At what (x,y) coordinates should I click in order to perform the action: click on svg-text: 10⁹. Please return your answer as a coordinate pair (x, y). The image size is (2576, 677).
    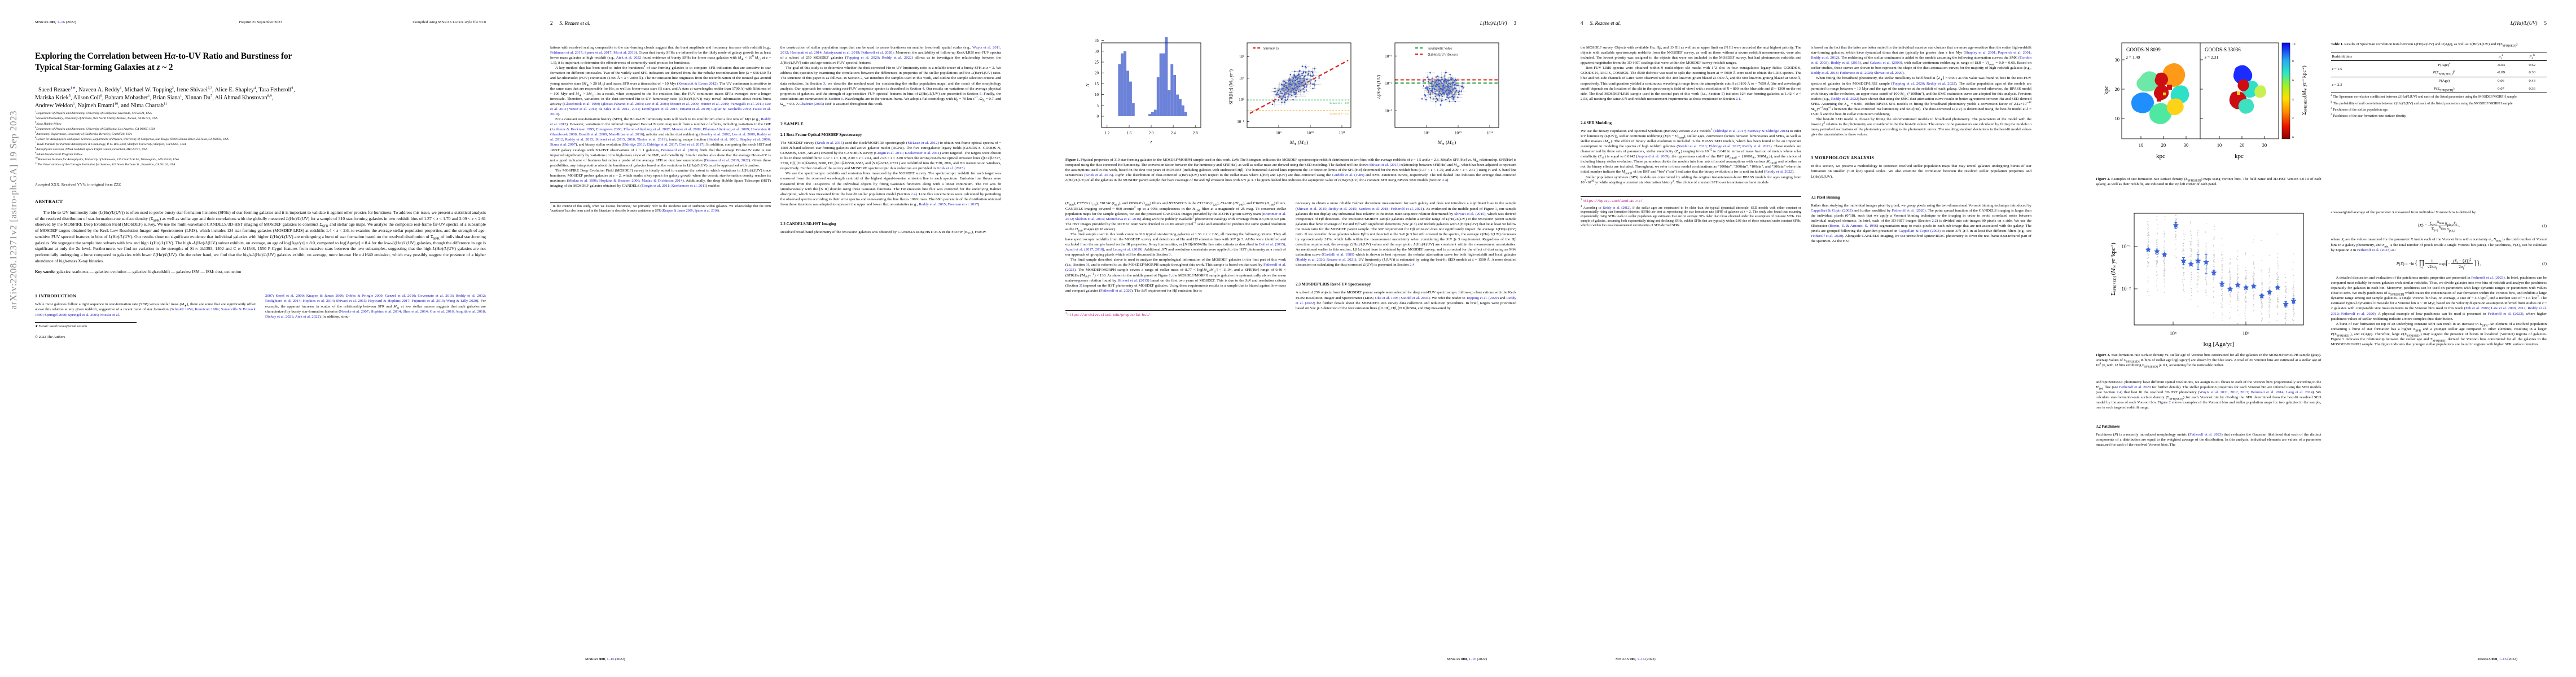
    Looking at the image, I should click on (2246, 333).